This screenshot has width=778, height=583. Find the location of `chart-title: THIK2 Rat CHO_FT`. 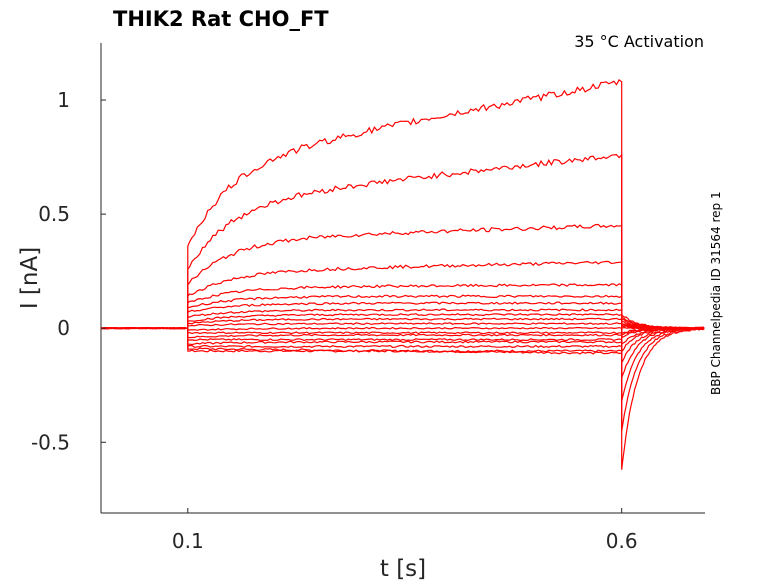

chart-title: THIK2 Rat CHO_FT is located at coordinates (221, 19).